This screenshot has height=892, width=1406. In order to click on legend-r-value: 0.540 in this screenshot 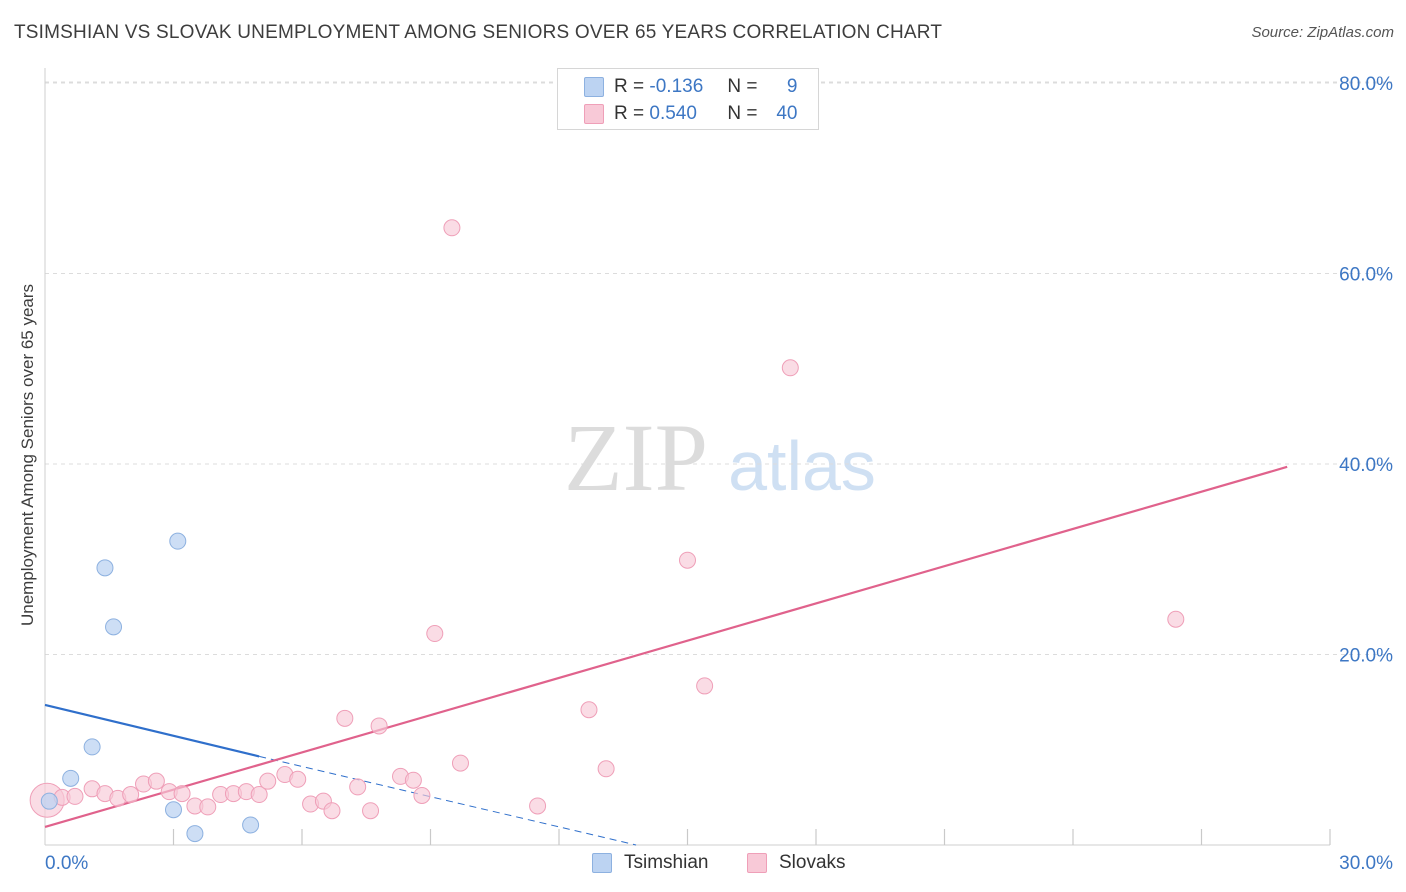, I will do `click(673, 113)`.